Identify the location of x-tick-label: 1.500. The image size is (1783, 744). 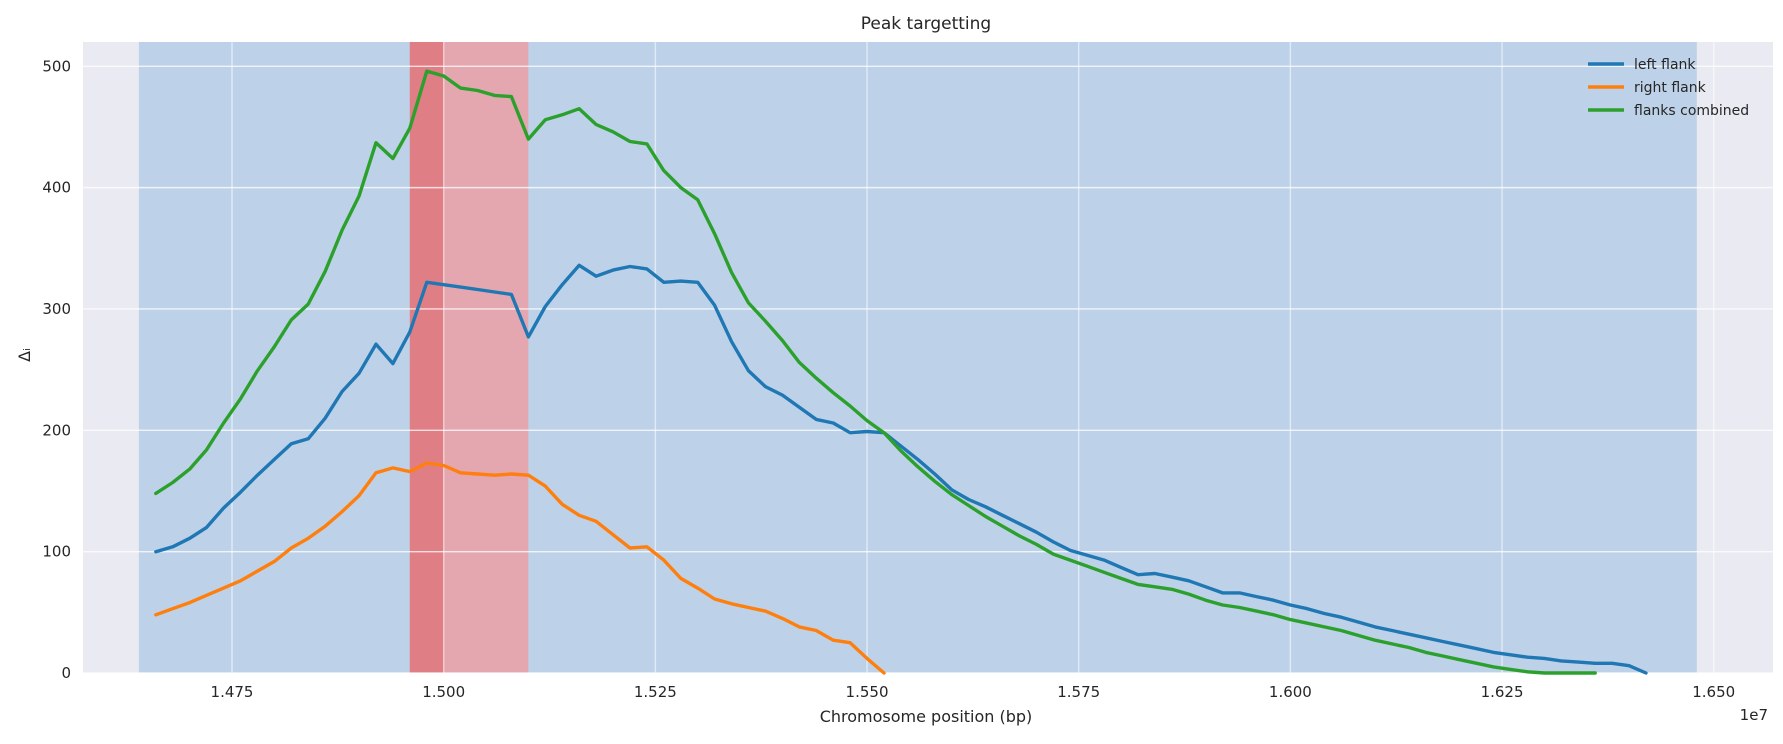
(443, 692).